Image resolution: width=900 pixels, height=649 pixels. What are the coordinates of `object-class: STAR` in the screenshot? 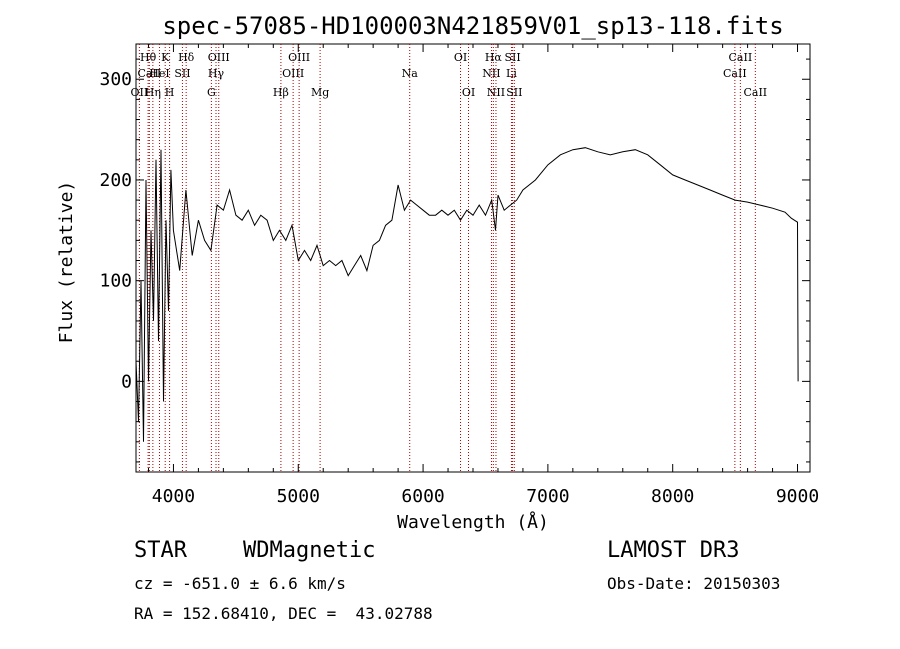 It's located at (160, 550).